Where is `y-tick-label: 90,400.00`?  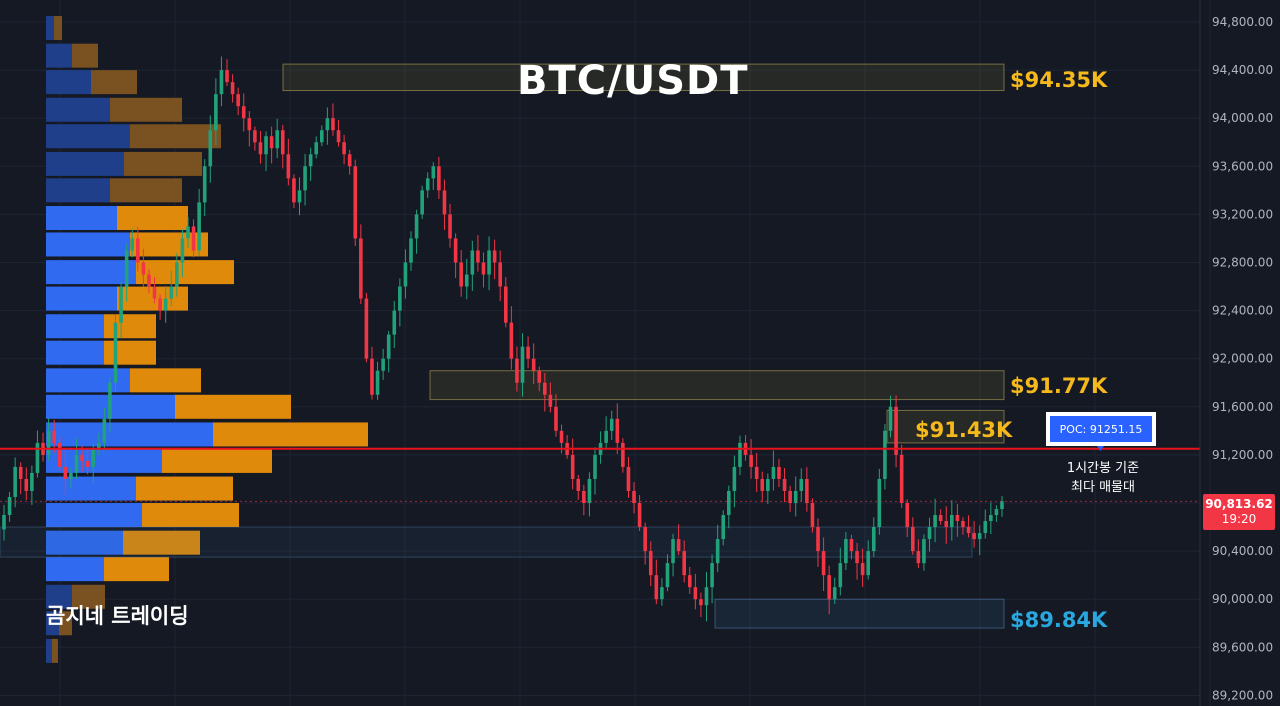
y-tick-label: 90,400.00 is located at coordinates (1242, 551).